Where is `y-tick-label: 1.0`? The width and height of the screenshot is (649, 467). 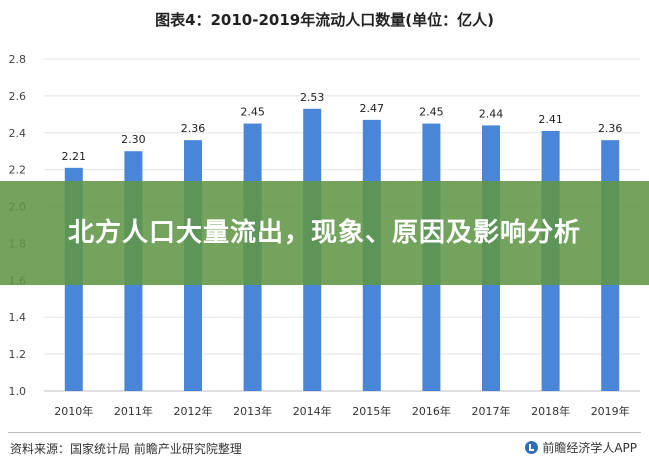 y-tick-label: 1.0 is located at coordinates (18, 391).